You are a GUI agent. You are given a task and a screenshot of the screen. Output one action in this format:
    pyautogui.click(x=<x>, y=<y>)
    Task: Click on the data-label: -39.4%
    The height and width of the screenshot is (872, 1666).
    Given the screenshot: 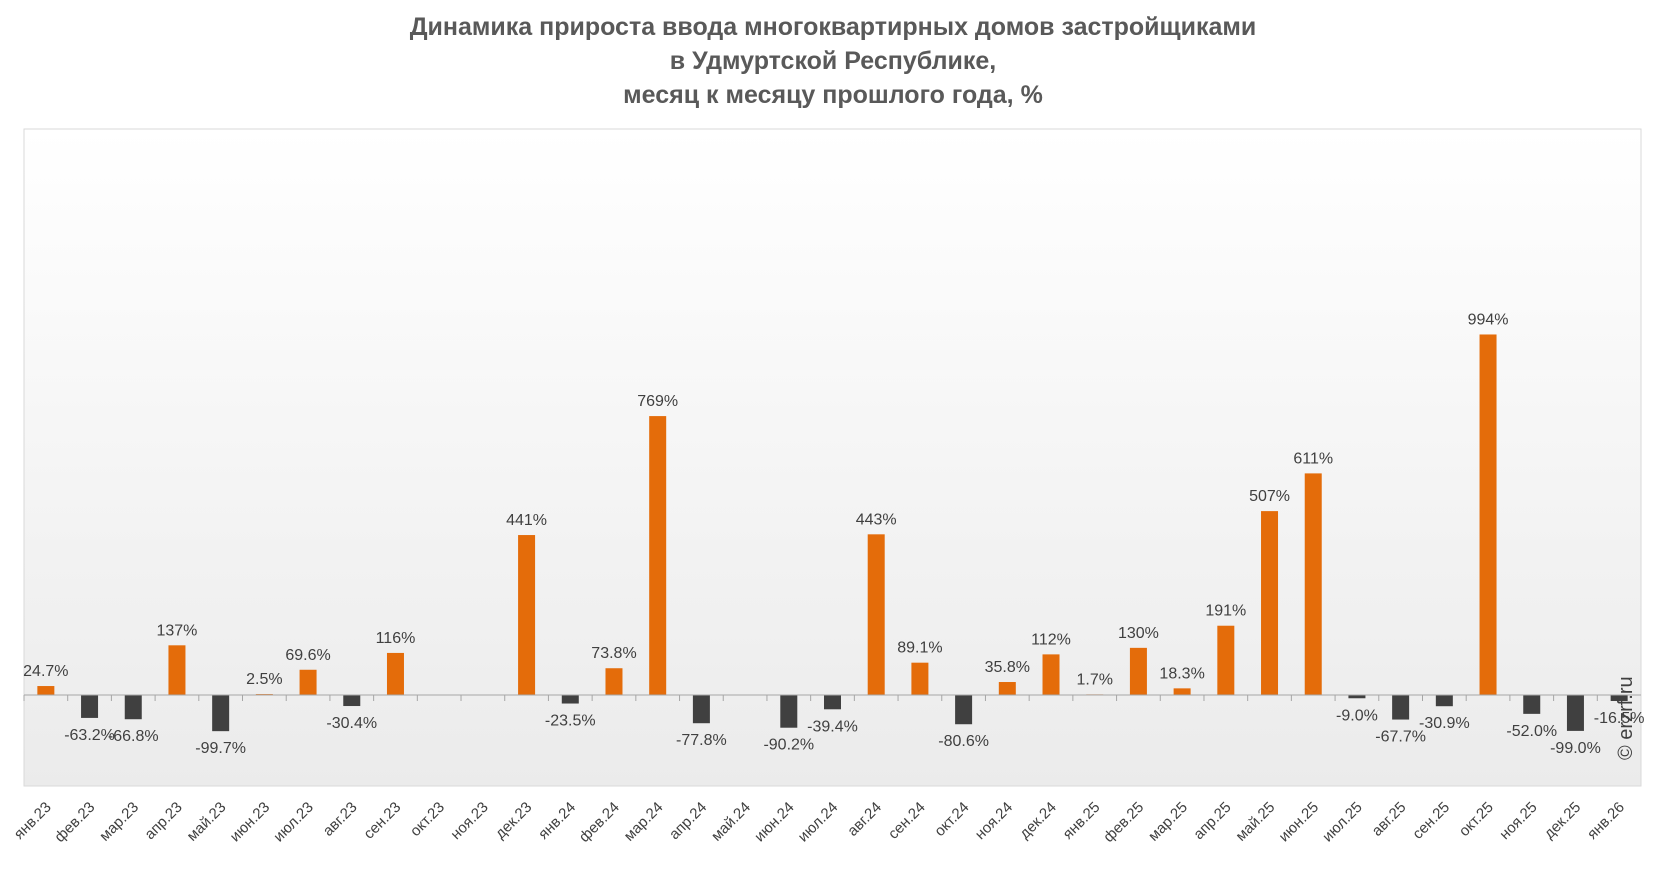 What is the action you would take?
    pyautogui.click(x=832, y=726)
    